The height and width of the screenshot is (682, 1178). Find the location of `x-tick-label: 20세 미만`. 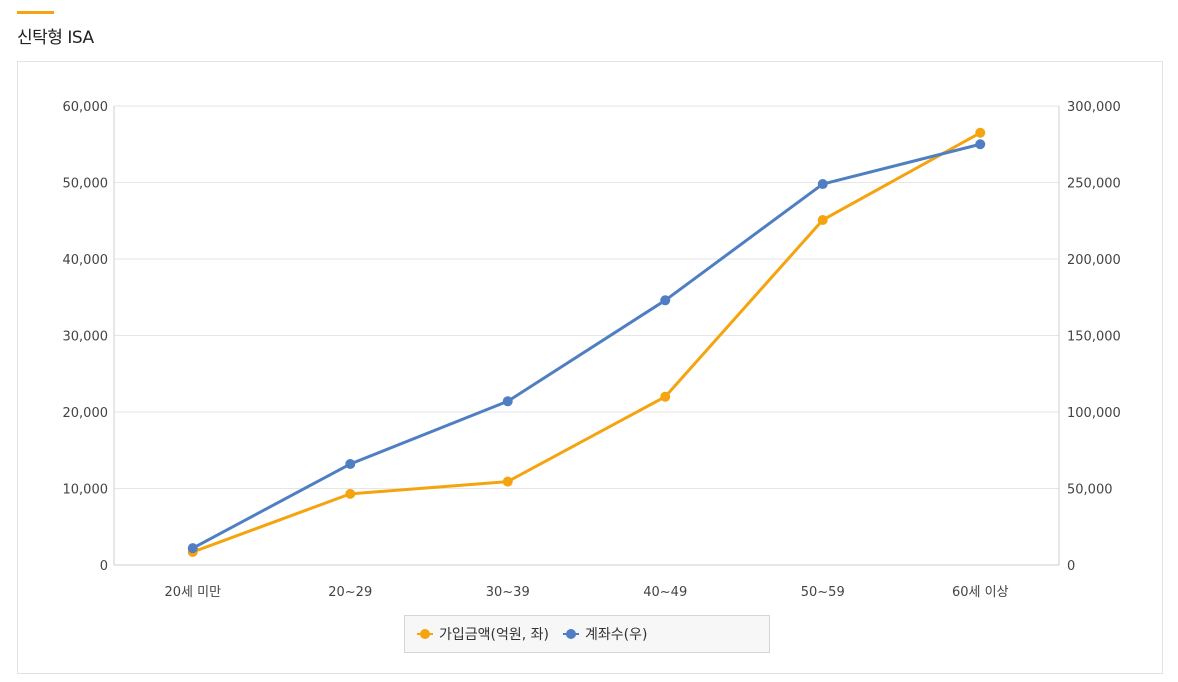

x-tick-label: 20세 미만 is located at coordinates (192, 592).